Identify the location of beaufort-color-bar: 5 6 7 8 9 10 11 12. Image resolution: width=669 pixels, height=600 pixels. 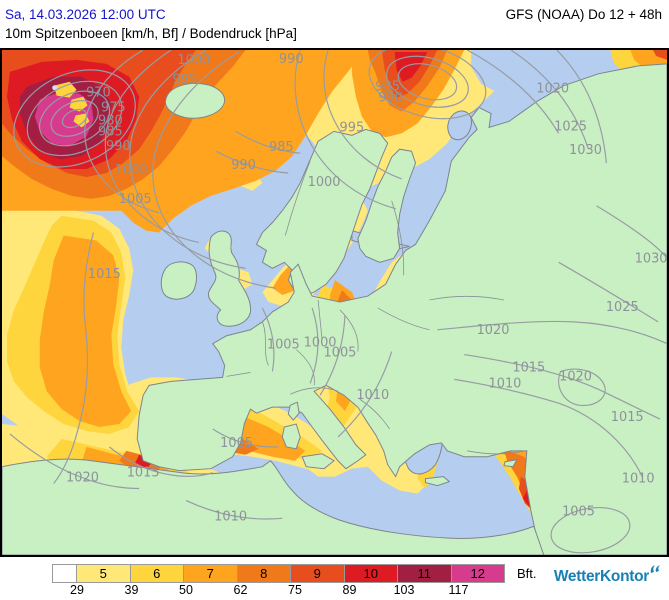
(278, 573).